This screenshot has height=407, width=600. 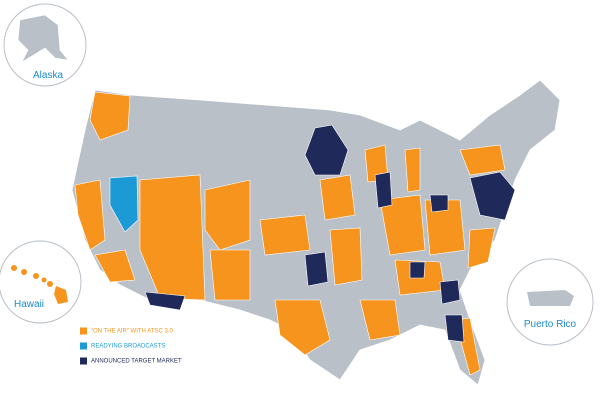 I want to click on legend-label: “ON THE AIR” WITH ATSC 3.0, so click(x=132, y=332).